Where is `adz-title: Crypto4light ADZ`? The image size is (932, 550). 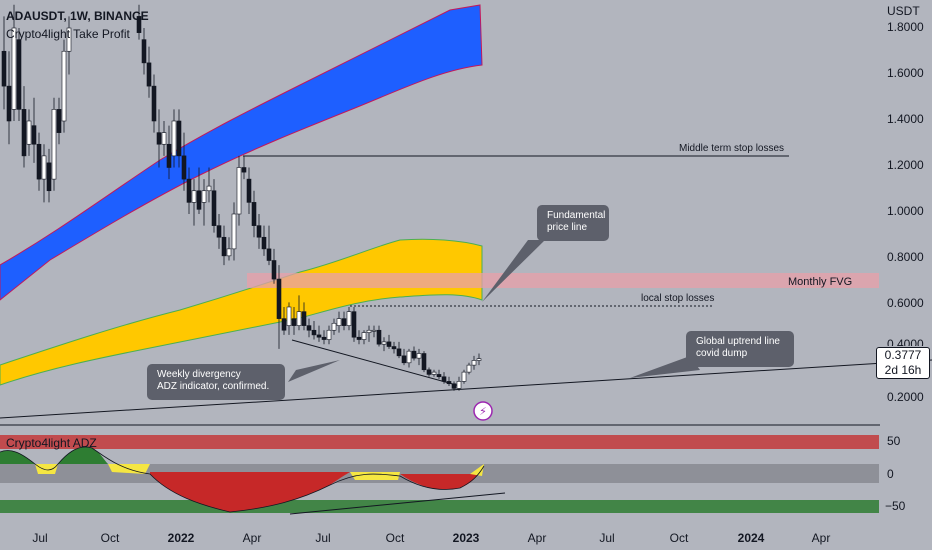
adz-title: Crypto4light ADZ is located at coordinates (51, 443).